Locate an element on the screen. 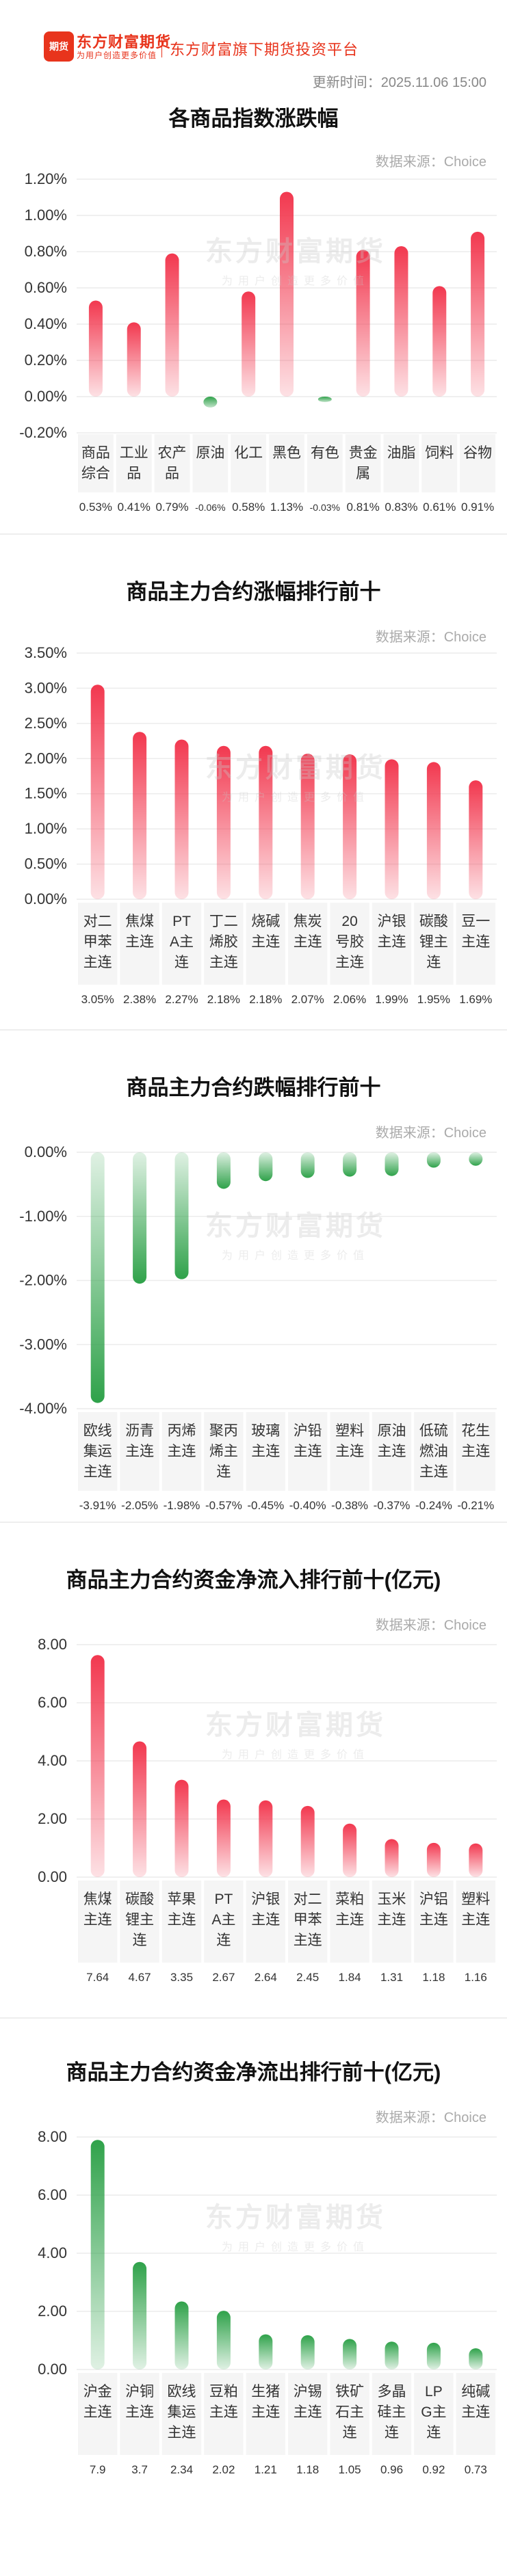  value-label: 1.69% is located at coordinates (475, 999).